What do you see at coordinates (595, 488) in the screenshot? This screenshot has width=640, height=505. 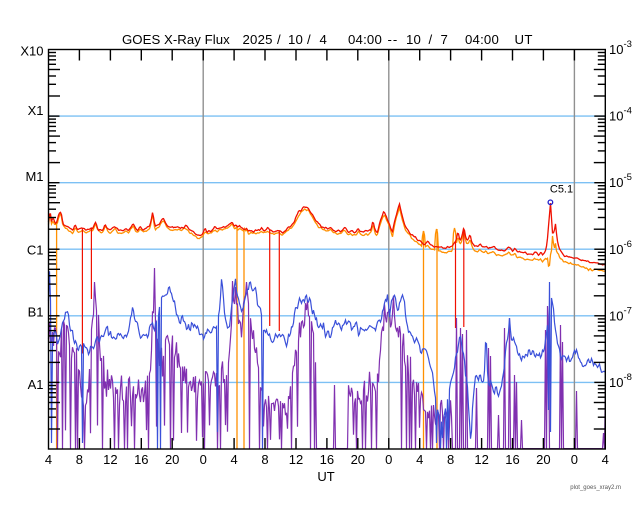 I see `svg-text: plot_goes_xray2.m` at bounding box center [595, 488].